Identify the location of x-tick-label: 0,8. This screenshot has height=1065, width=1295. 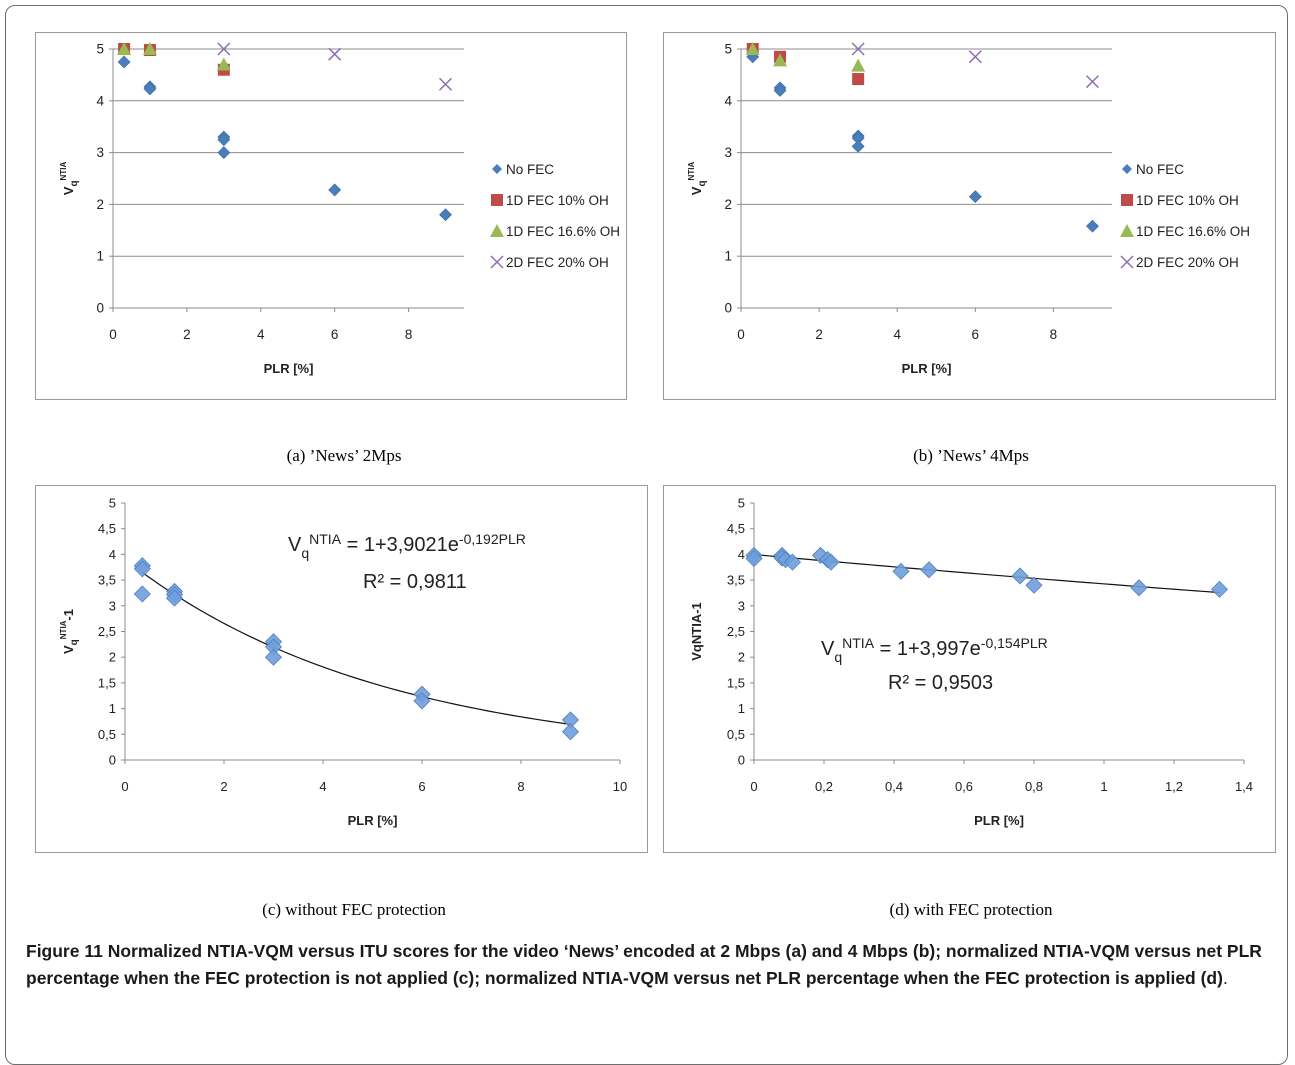
(1034, 786).